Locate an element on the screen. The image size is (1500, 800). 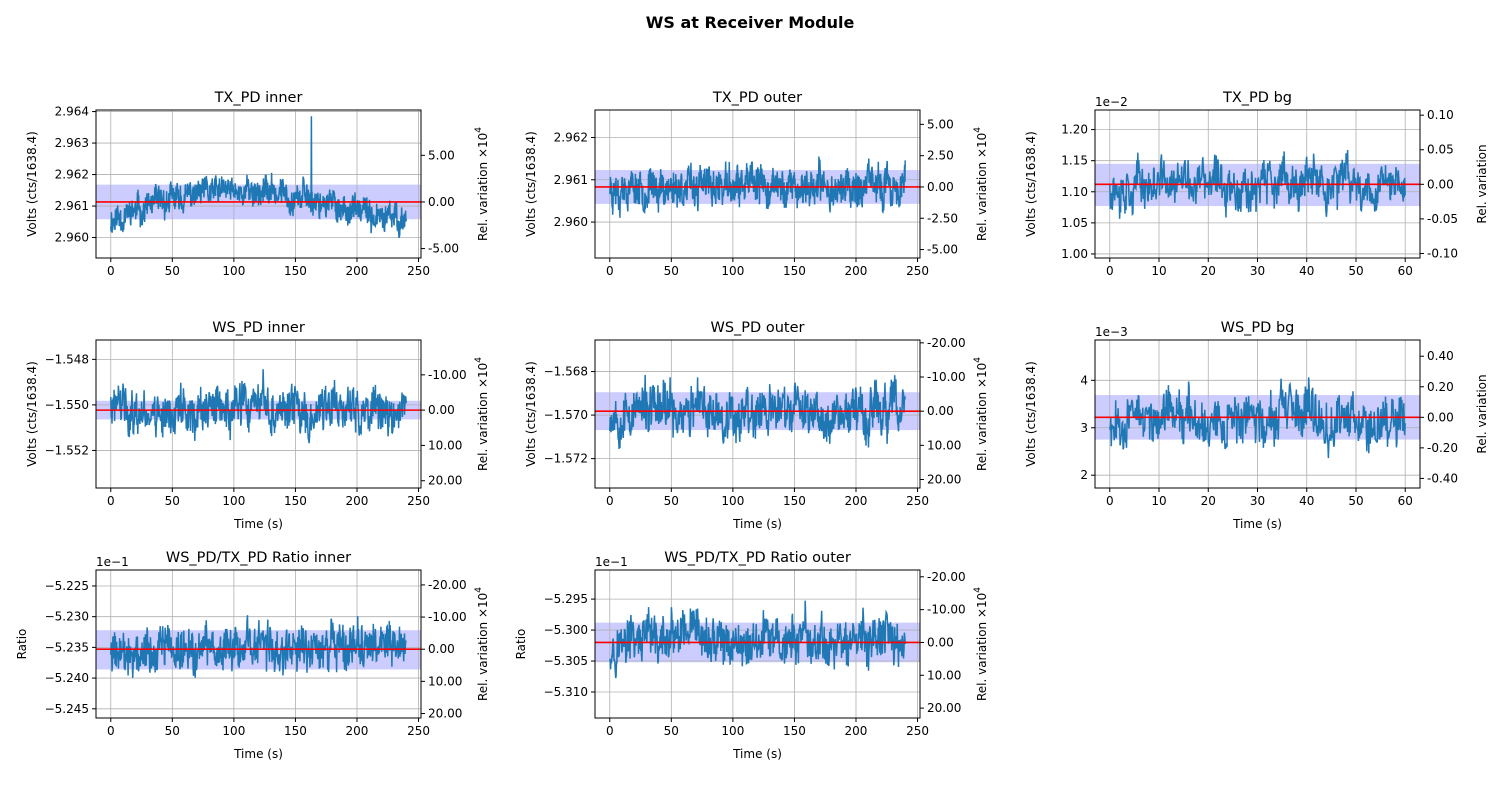
y-tick-label: 2.962 is located at coordinates (72, 175).